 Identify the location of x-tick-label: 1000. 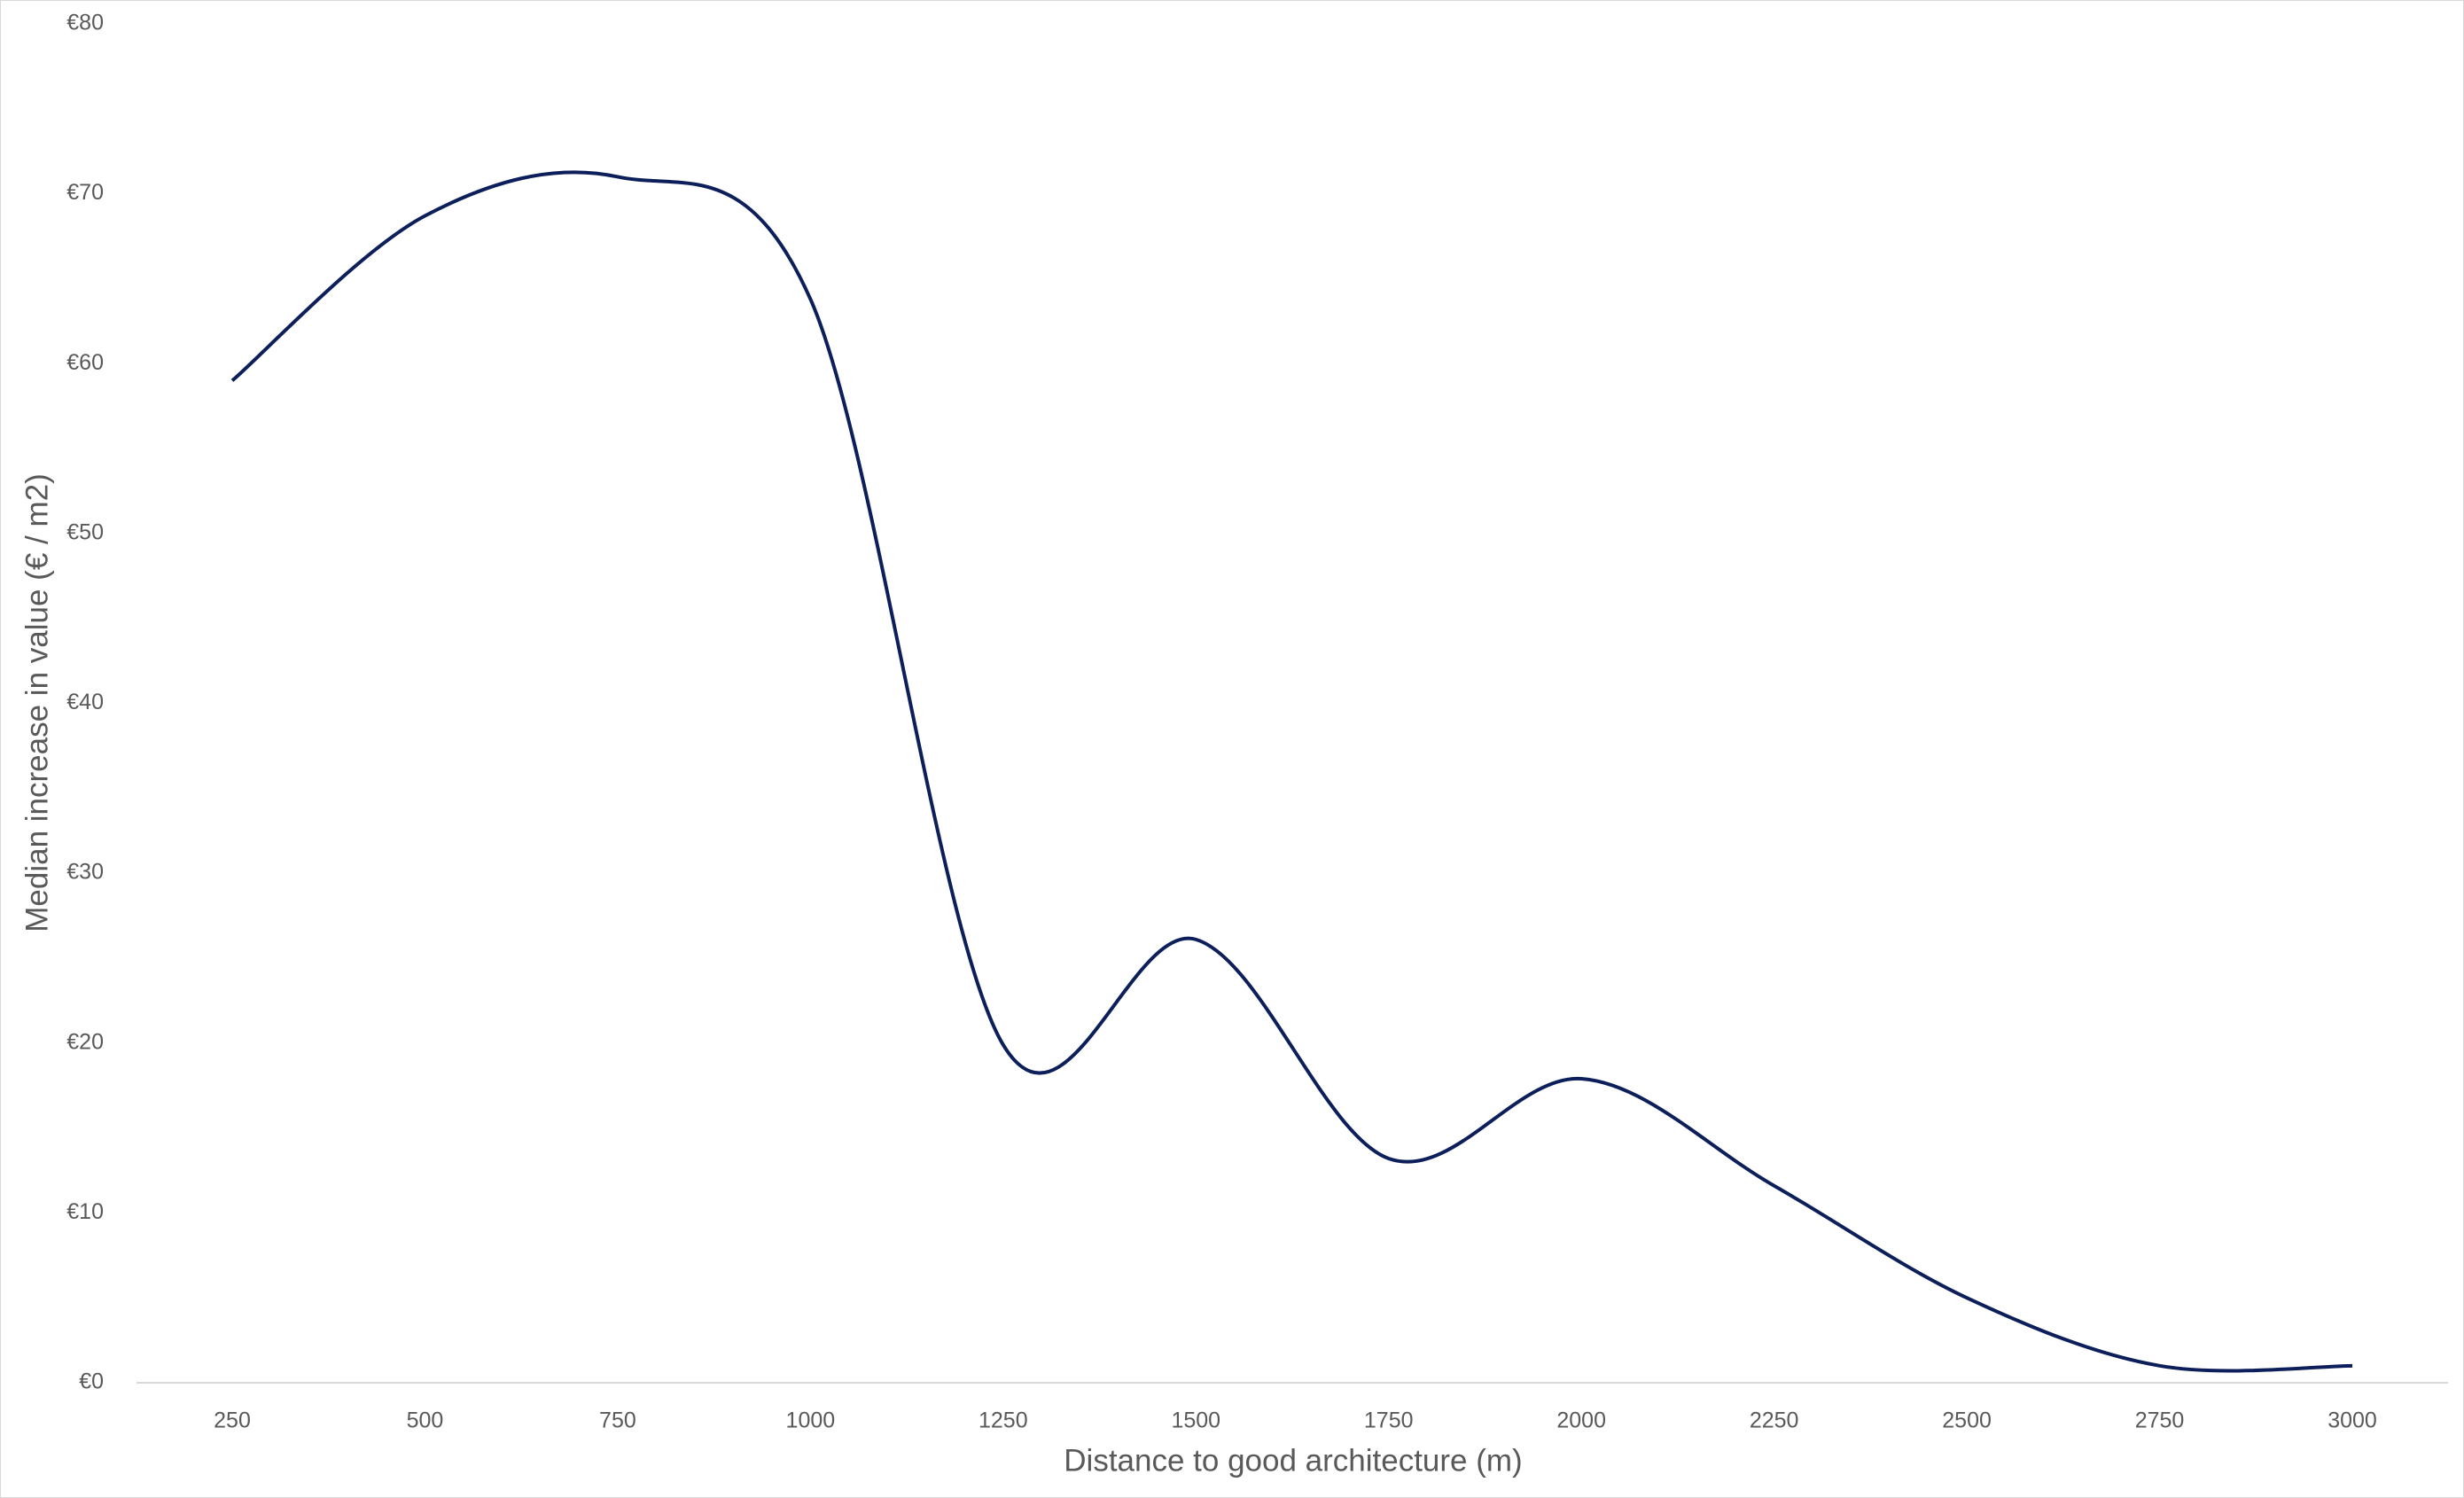
(811, 1420).